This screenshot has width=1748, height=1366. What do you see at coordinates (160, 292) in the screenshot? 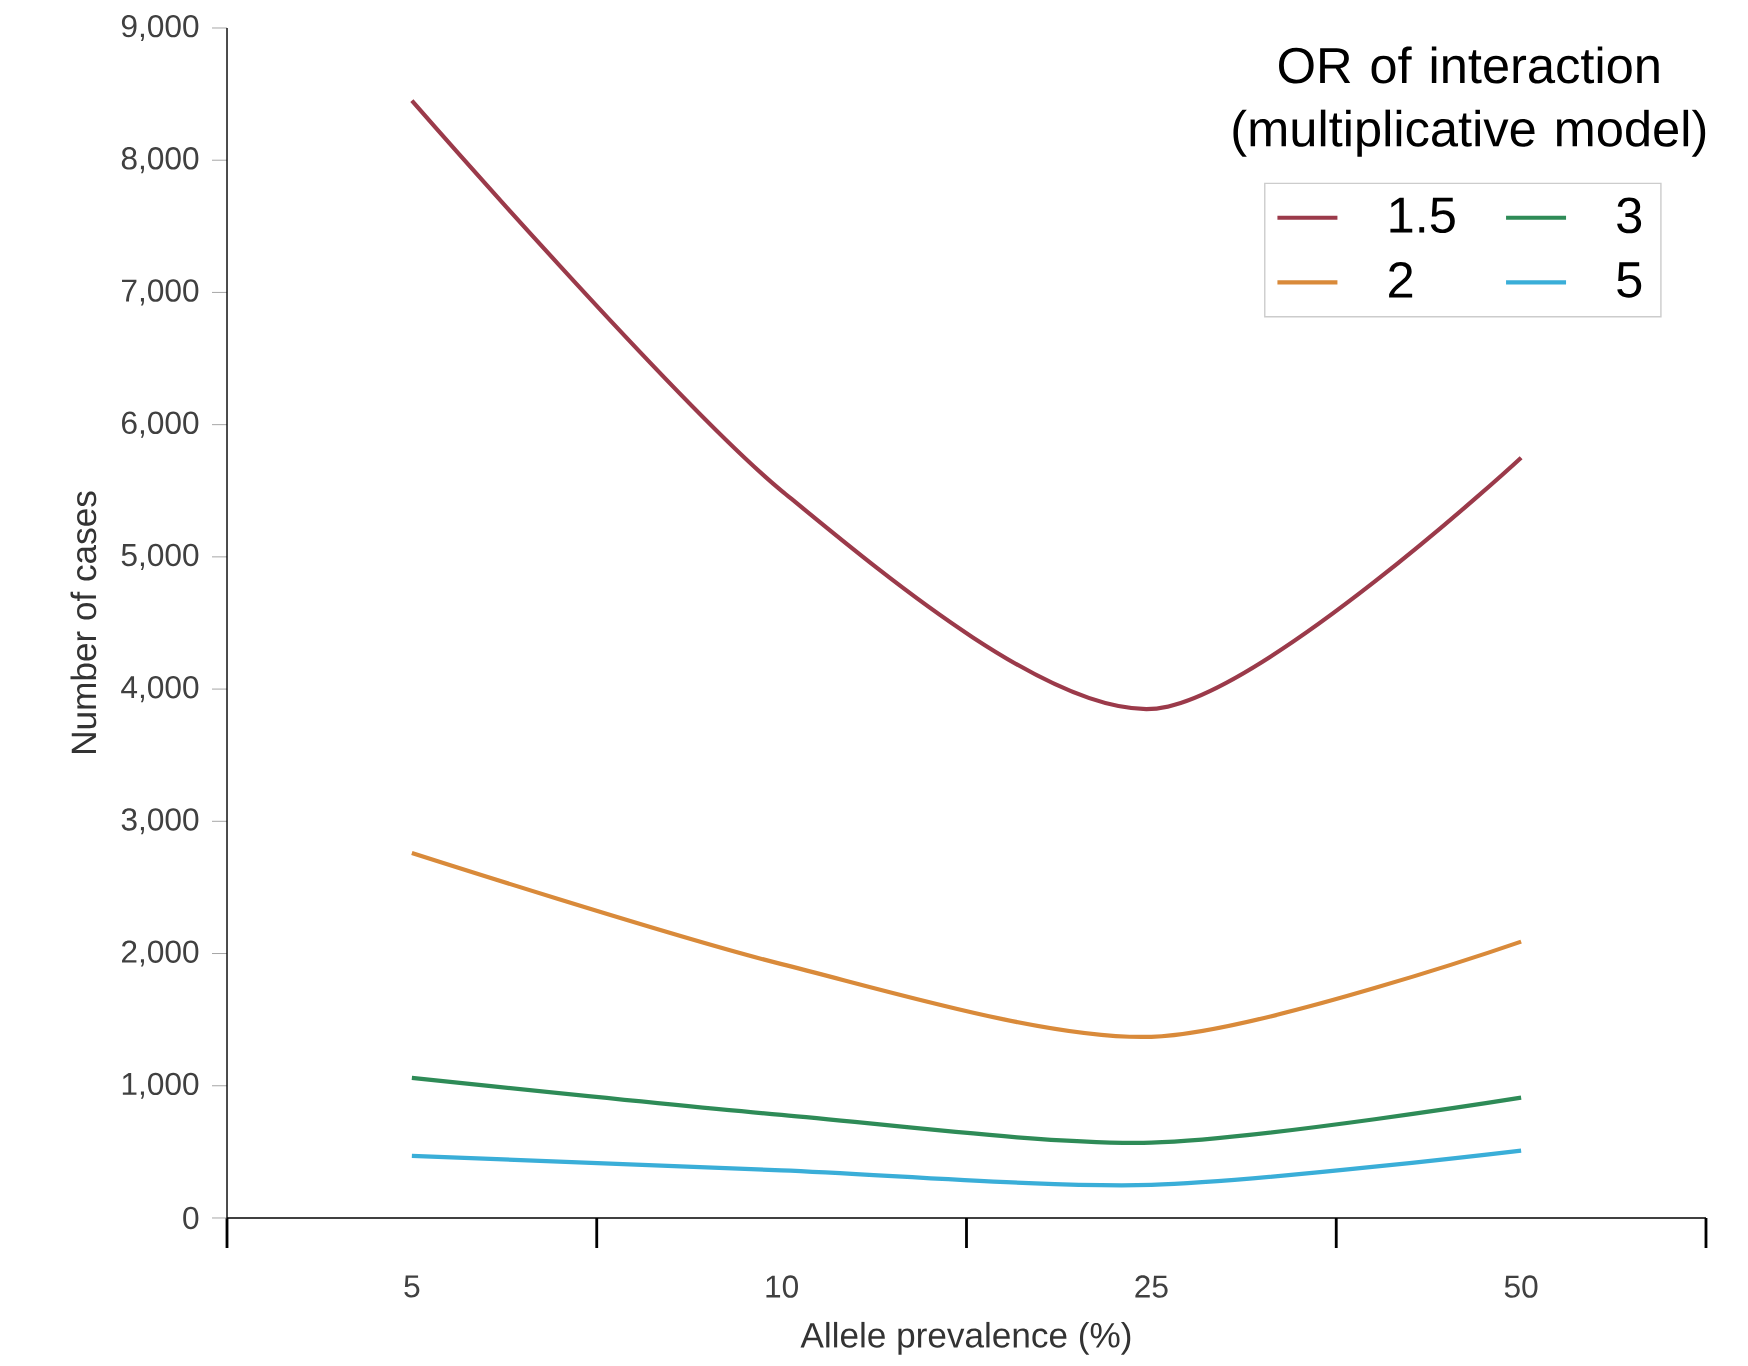
I see `y-tick-label: 7,000` at bounding box center [160, 292].